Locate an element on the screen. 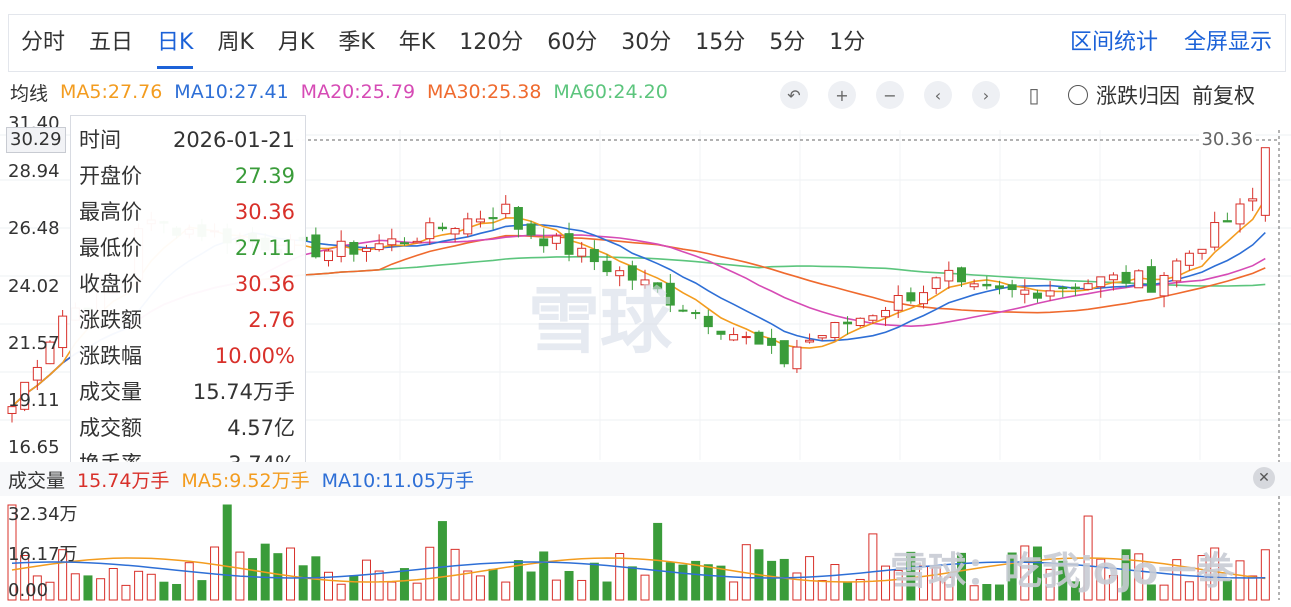  volume-ma10: MA10:11.05万手 is located at coordinates (397, 480).